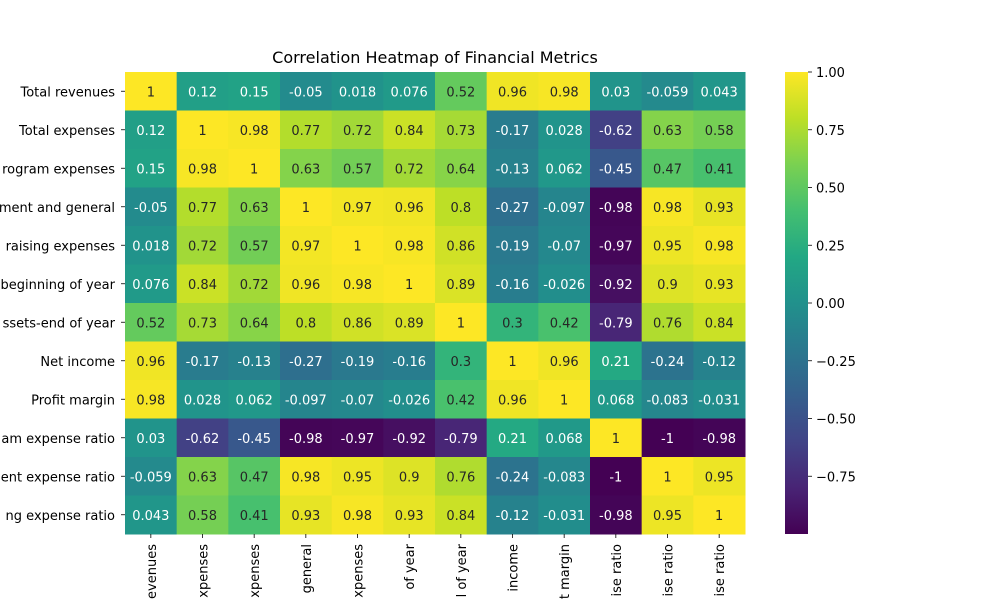 The width and height of the screenshot is (1000, 600). Describe the element at coordinates (719, 362) in the screenshot. I see `cell-value-label: -0.12` at that location.